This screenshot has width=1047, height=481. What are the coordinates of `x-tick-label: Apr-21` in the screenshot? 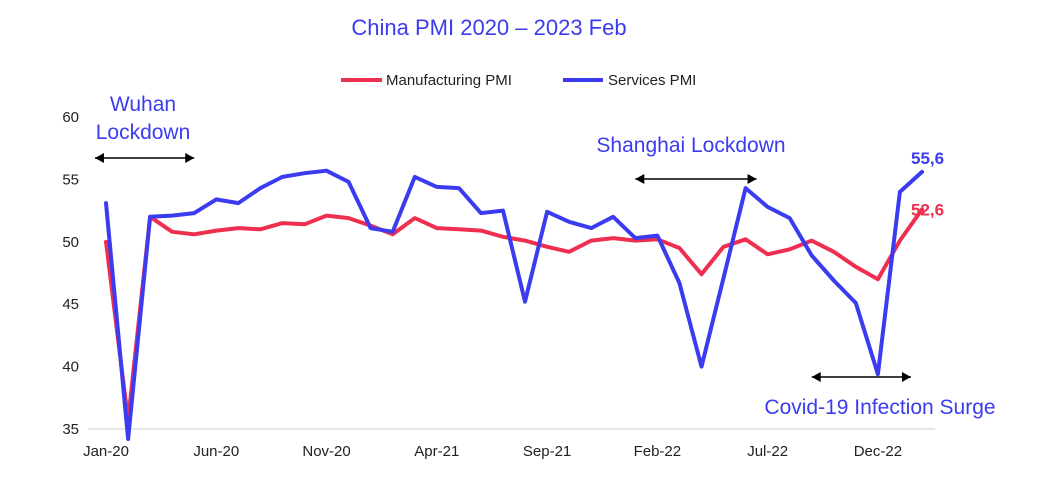 It's located at (436, 451).